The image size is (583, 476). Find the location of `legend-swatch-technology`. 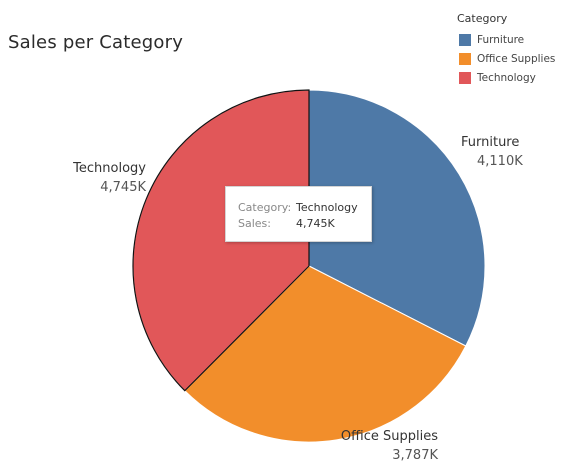

legend-swatch-technology is located at coordinates (465, 77).